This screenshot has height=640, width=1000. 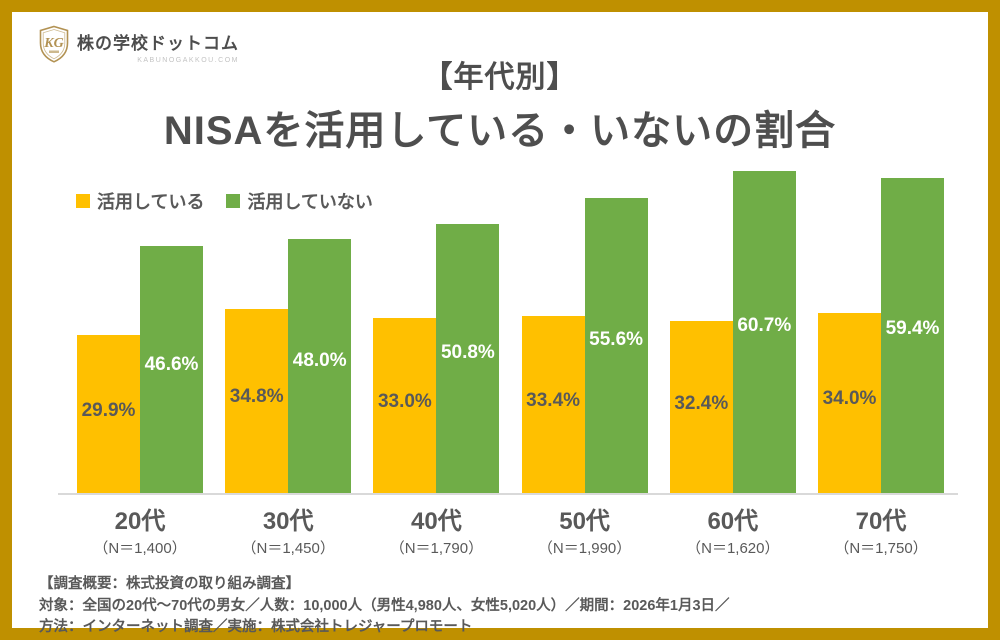 I want to click on legend-item-not-using: 活用していない, so click(x=299, y=201).